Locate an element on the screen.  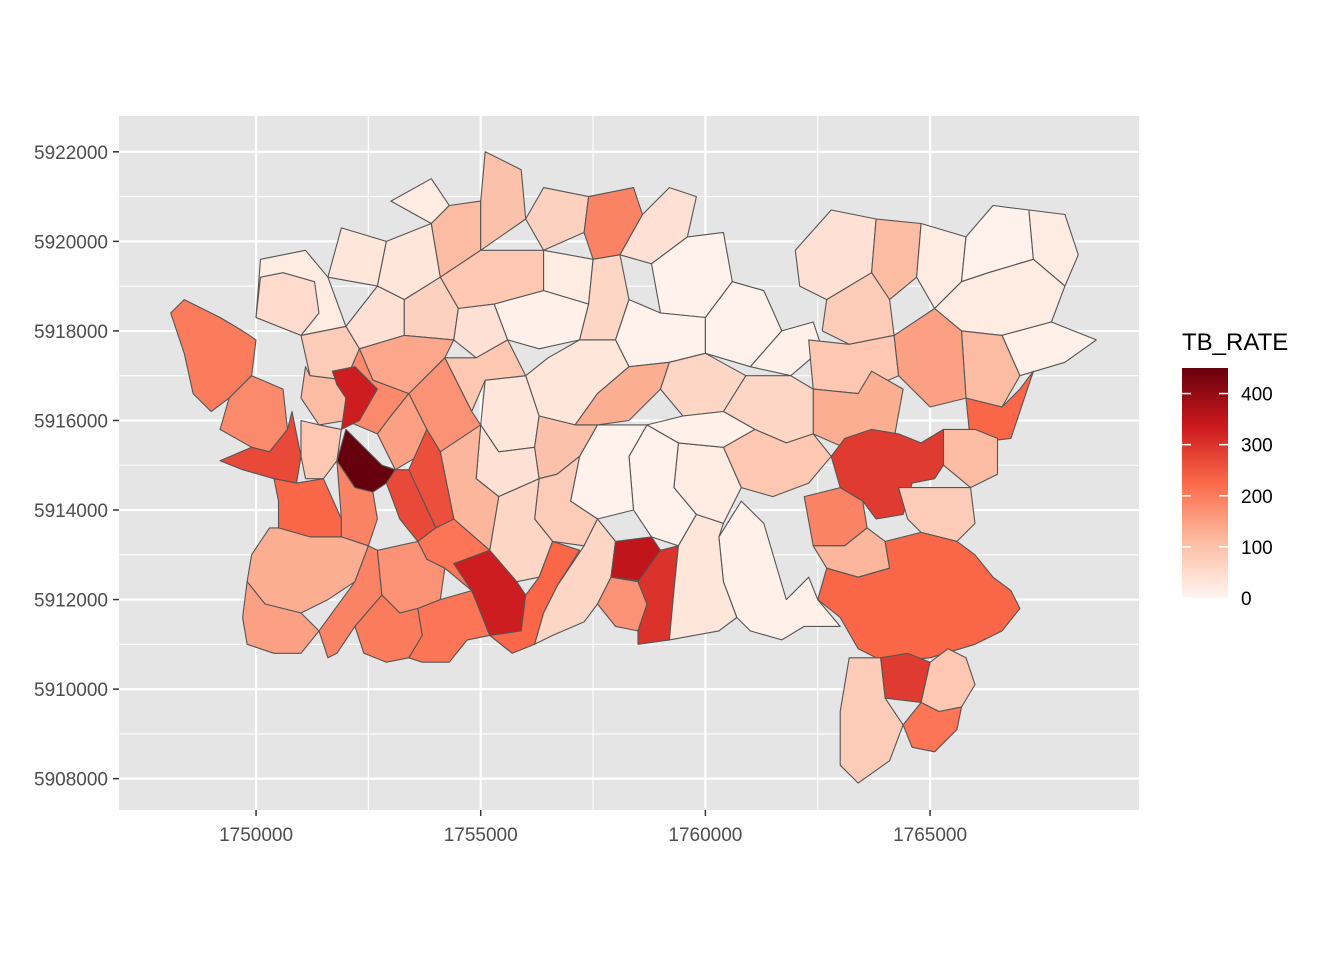
y-tick-label: 5920000 is located at coordinates (71, 242).